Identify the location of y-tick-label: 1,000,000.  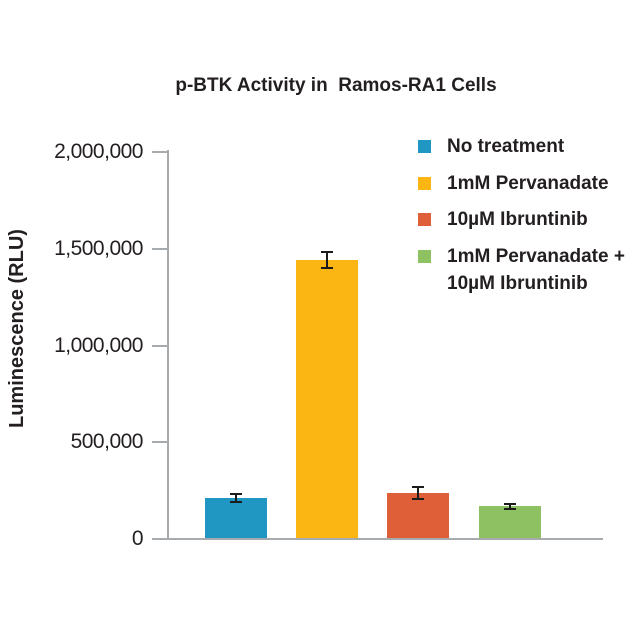
(98, 345).